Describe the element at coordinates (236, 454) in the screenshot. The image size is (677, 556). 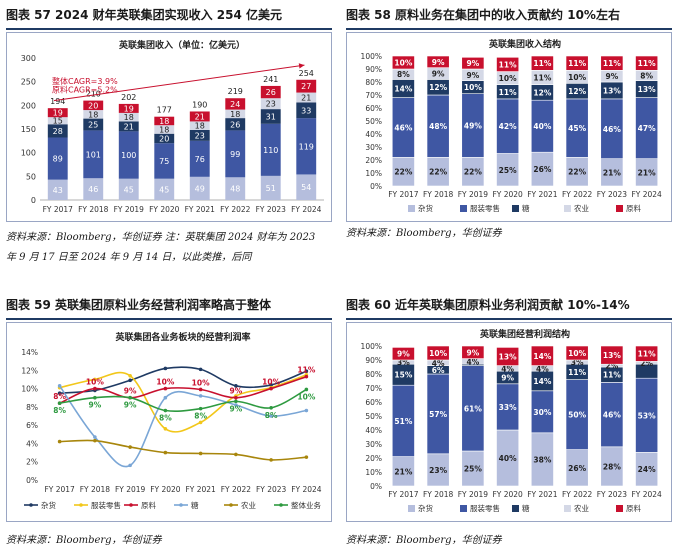
I see `fig59-point-农业-5` at that location.